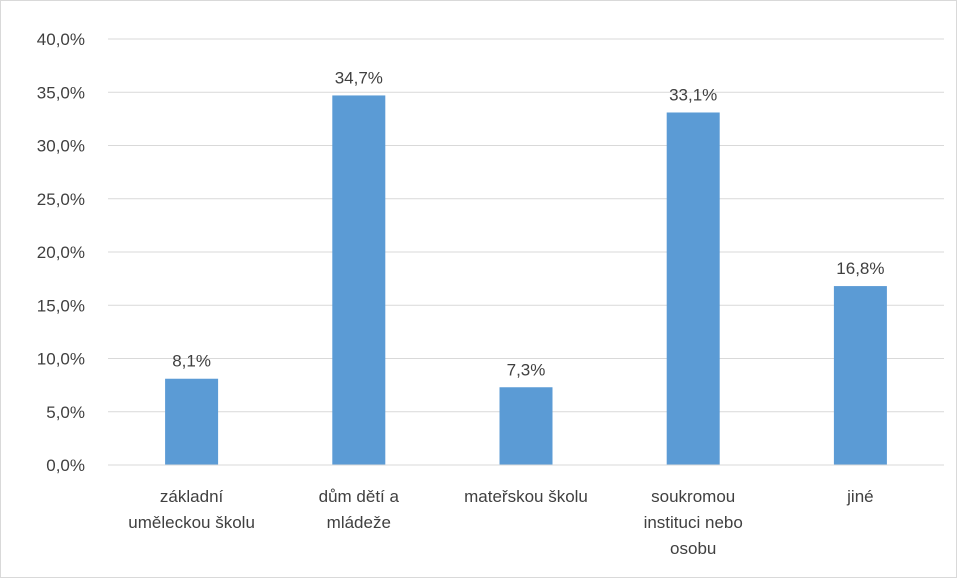 The height and width of the screenshot is (578, 957). What do you see at coordinates (359, 77) in the screenshot?
I see `data-label: 34,7%` at bounding box center [359, 77].